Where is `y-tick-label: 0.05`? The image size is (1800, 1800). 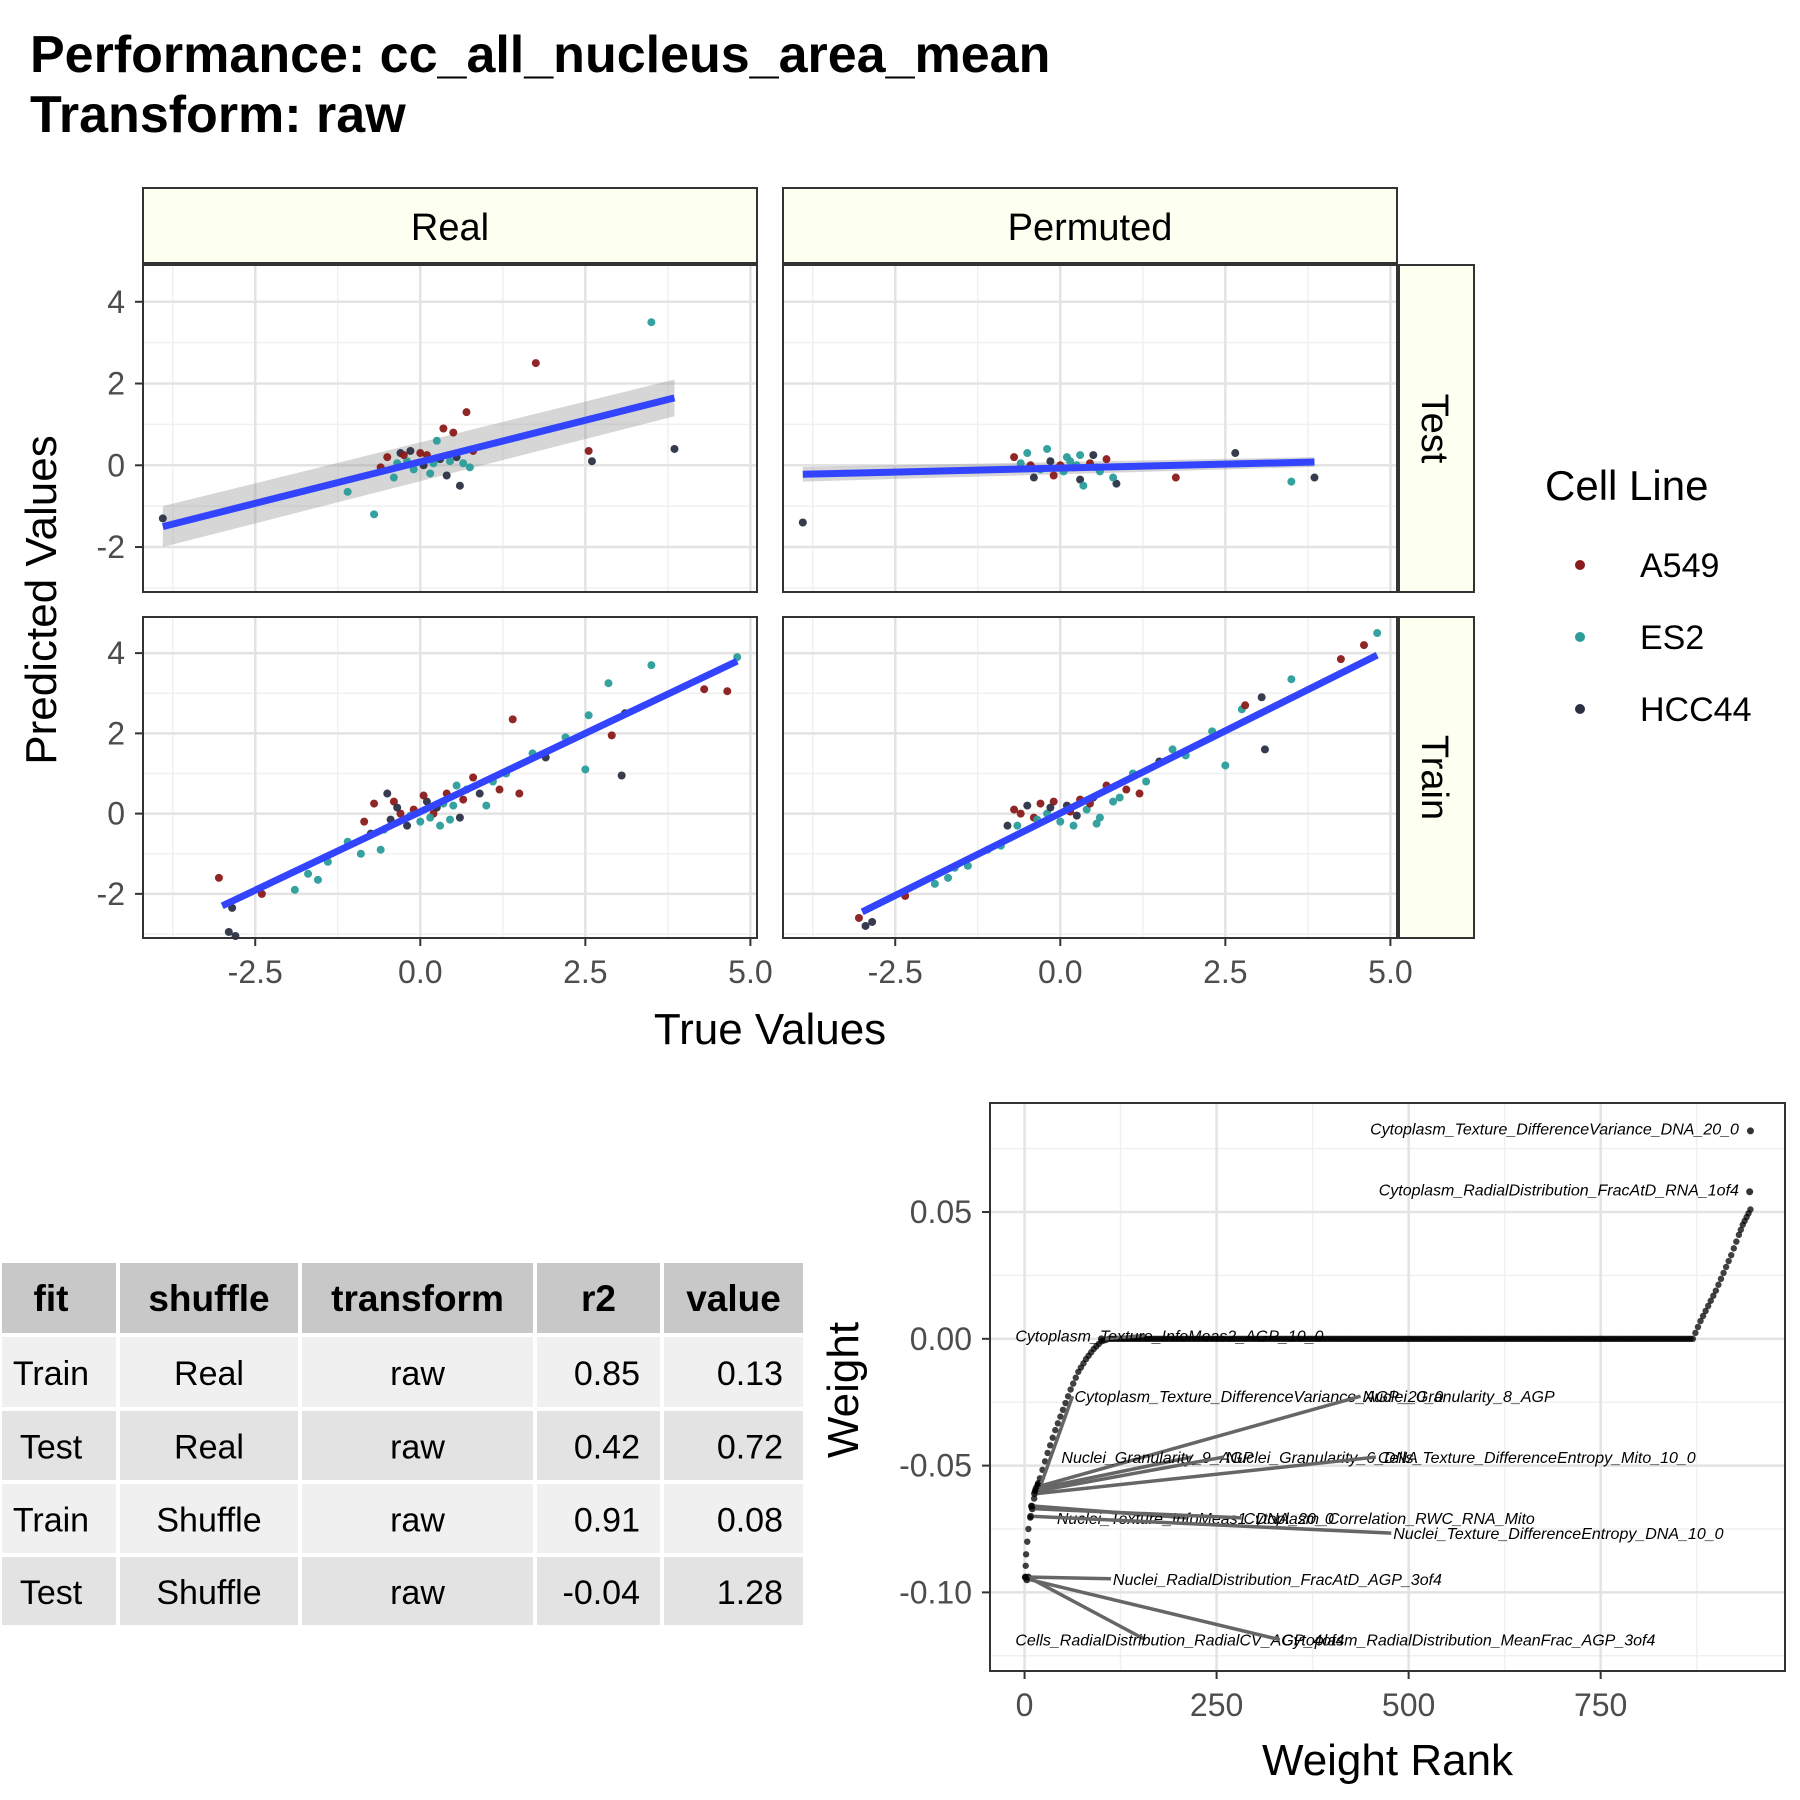 y-tick-label: 0.05 is located at coordinates (941, 1212).